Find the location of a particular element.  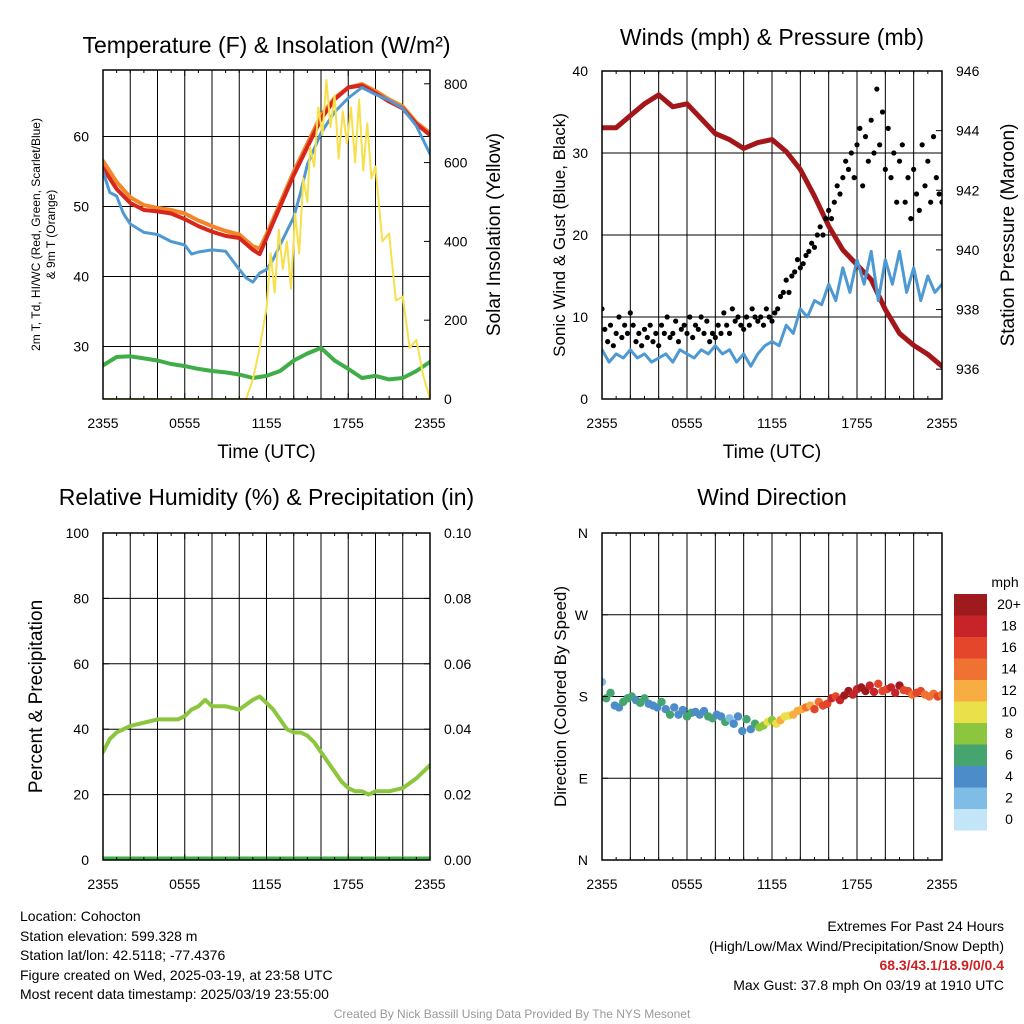

y-tick-label: S is located at coordinates (583, 697).